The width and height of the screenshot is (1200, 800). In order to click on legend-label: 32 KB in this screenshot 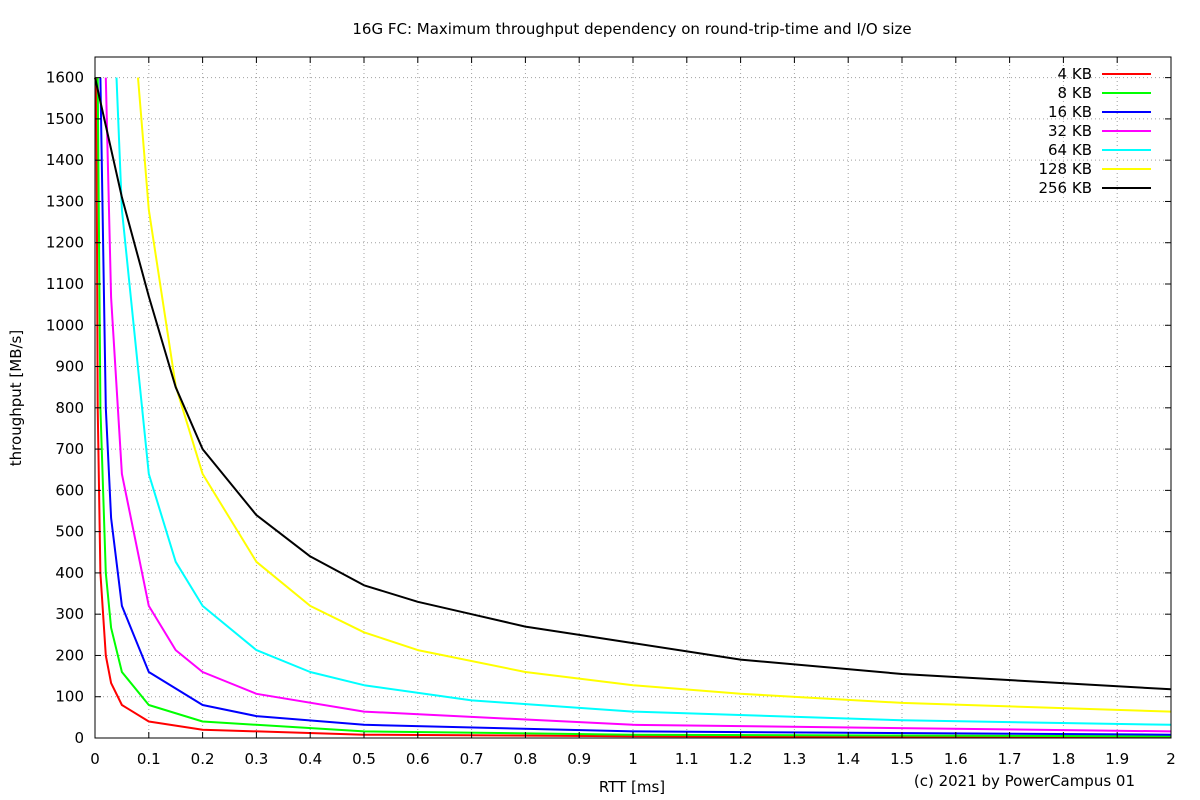, I will do `click(1070, 131)`.